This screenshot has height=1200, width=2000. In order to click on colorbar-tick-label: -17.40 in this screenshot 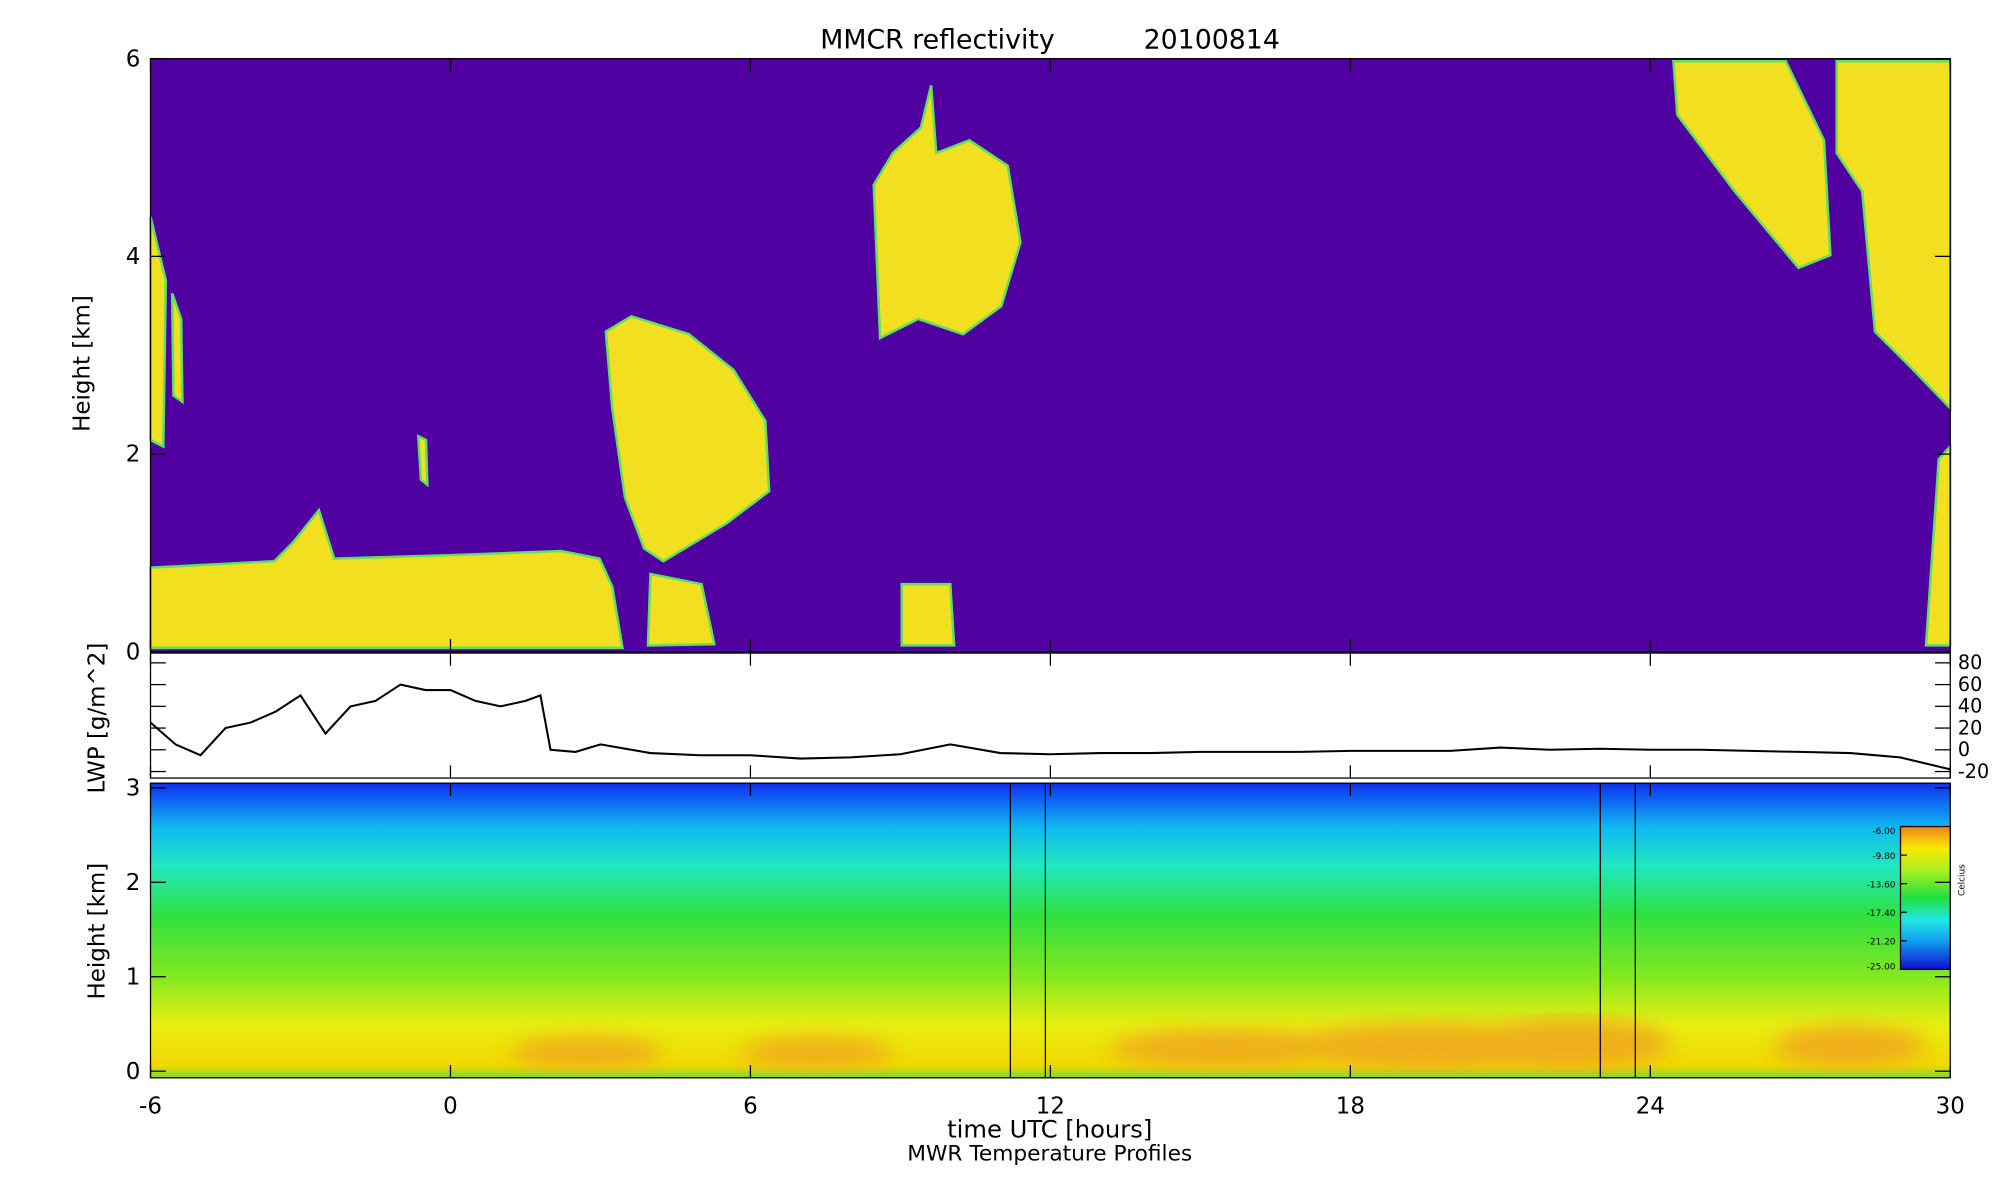, I will do `click(1881, 914)`.